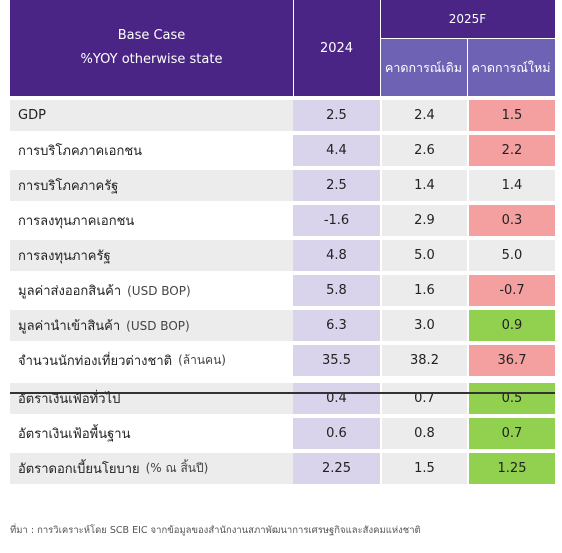  I want to click on table-row: การบริโภคภาครัฐ 2.5 1.4 1.4, so click(282, 186).